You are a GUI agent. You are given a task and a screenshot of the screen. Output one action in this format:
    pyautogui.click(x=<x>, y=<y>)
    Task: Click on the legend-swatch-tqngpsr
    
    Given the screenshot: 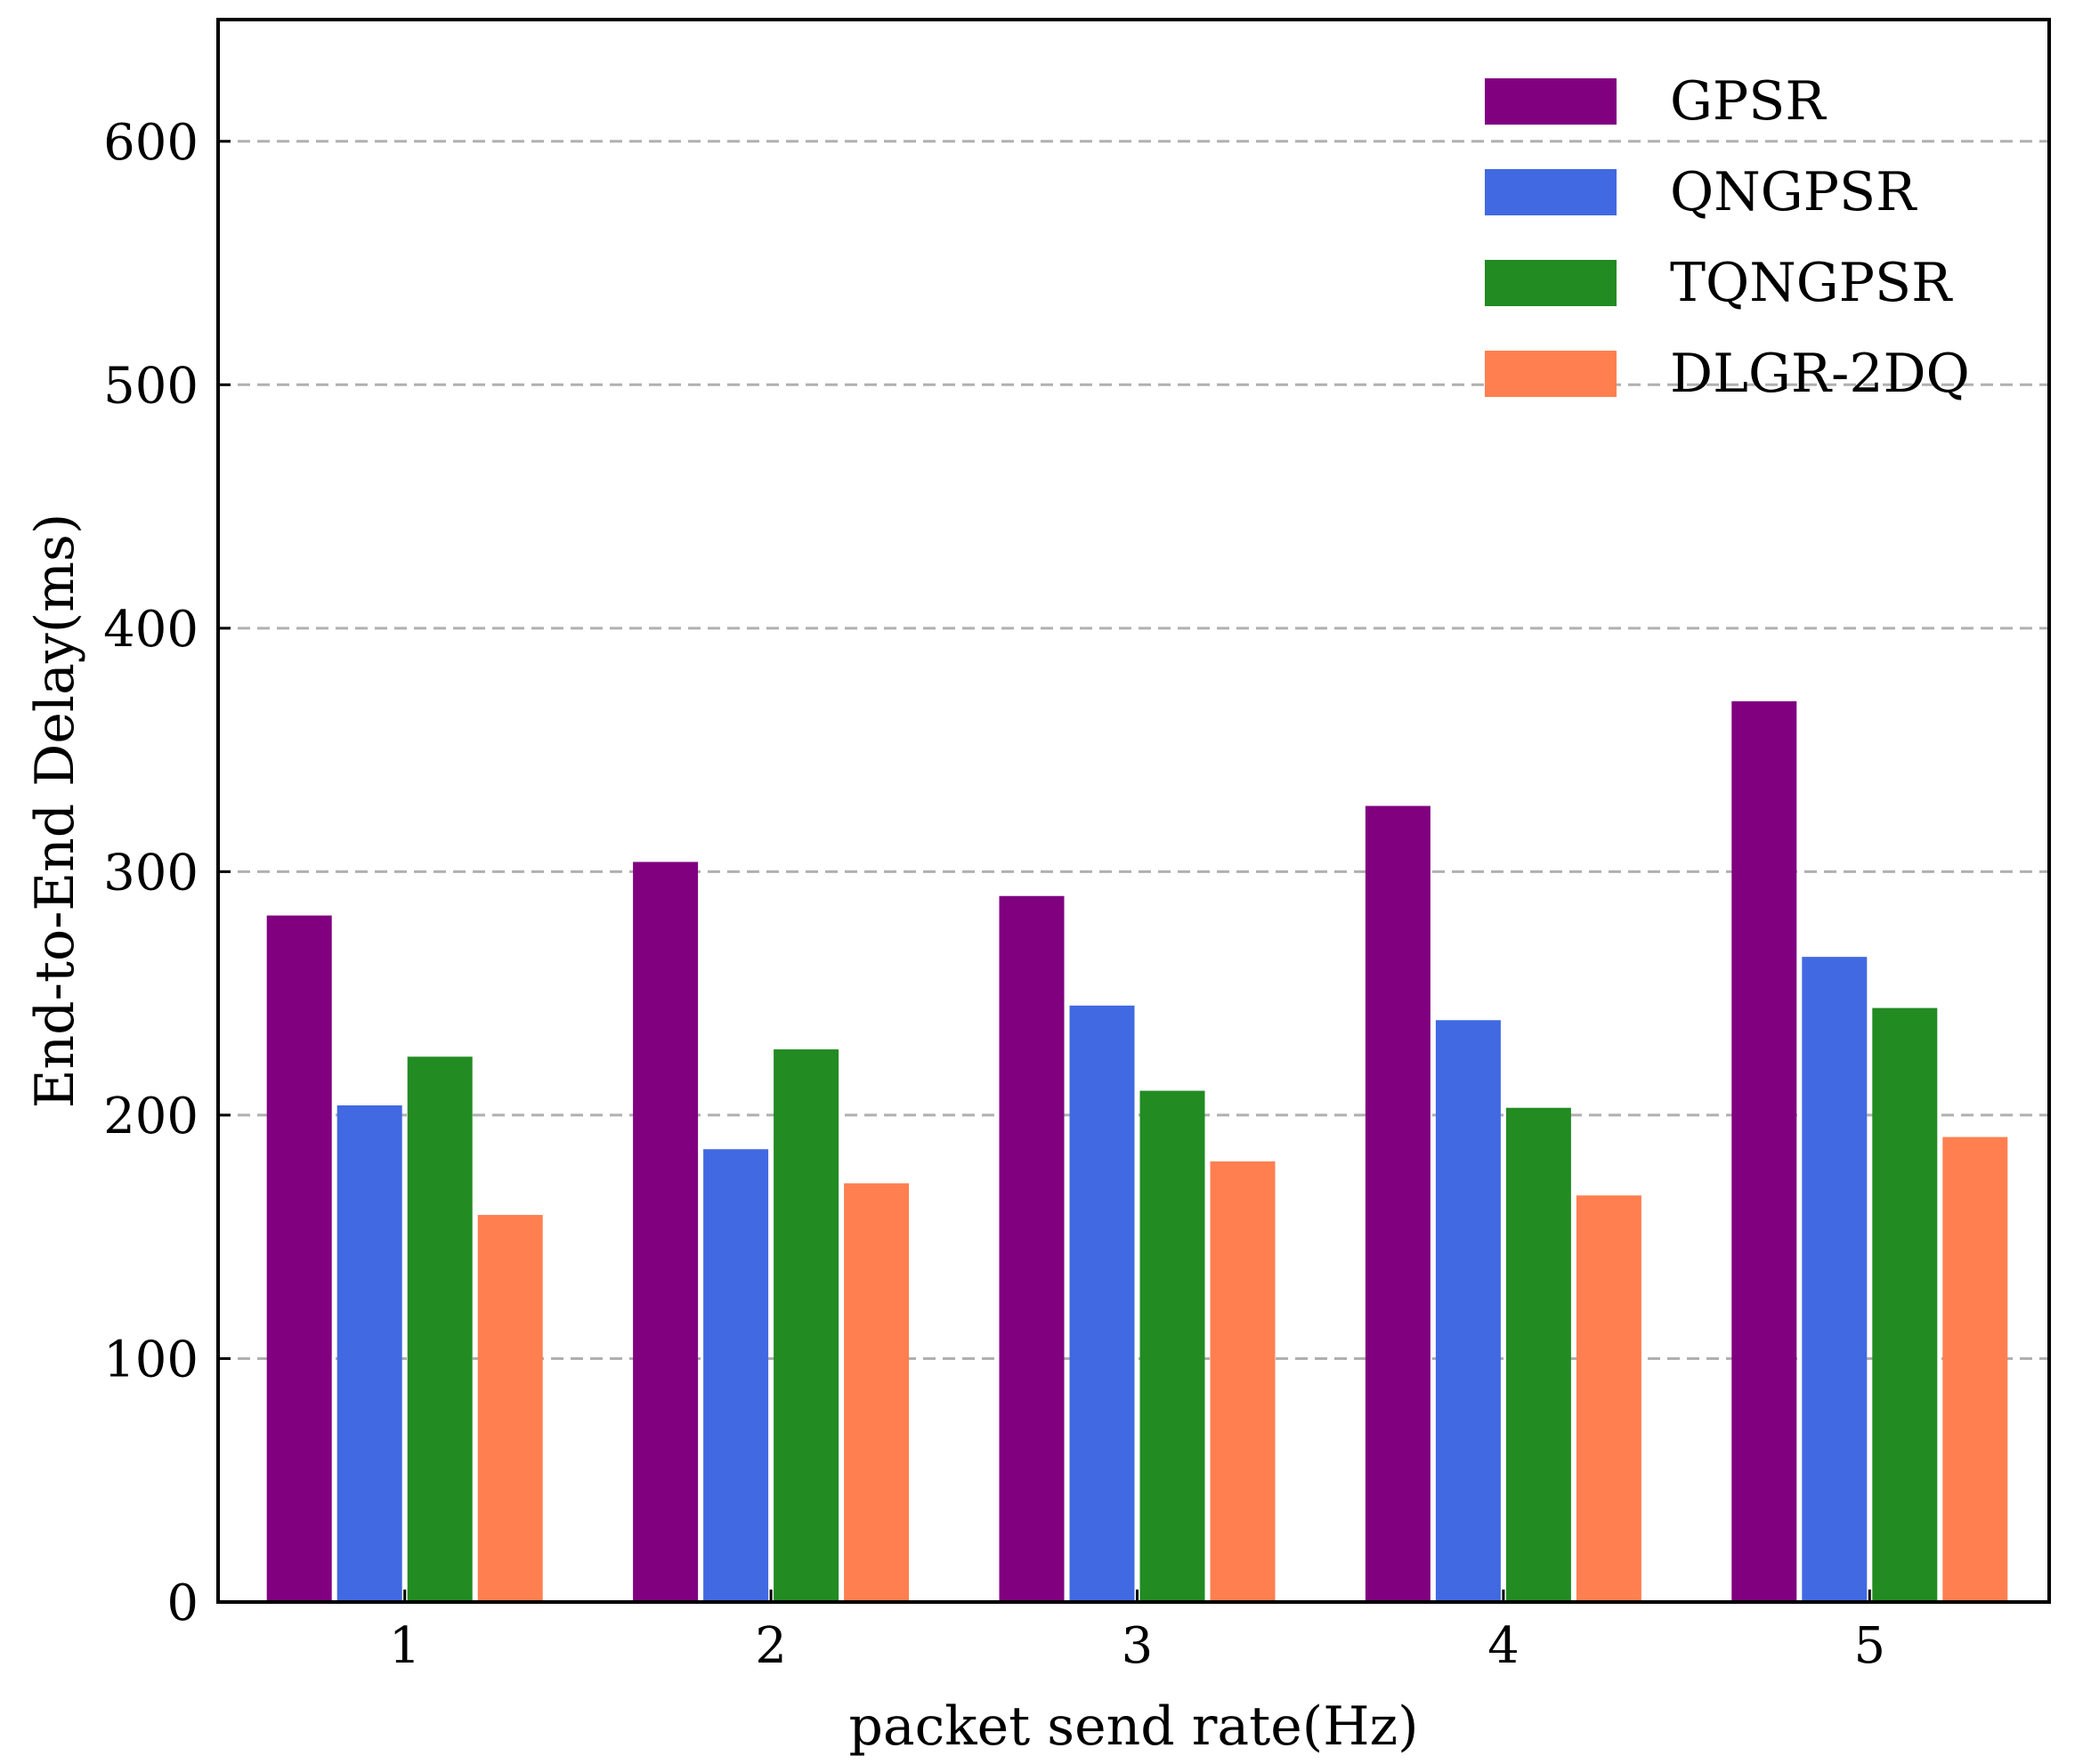 What is the action you would take?
    pyautogui.click(x=1551, y=283)
    